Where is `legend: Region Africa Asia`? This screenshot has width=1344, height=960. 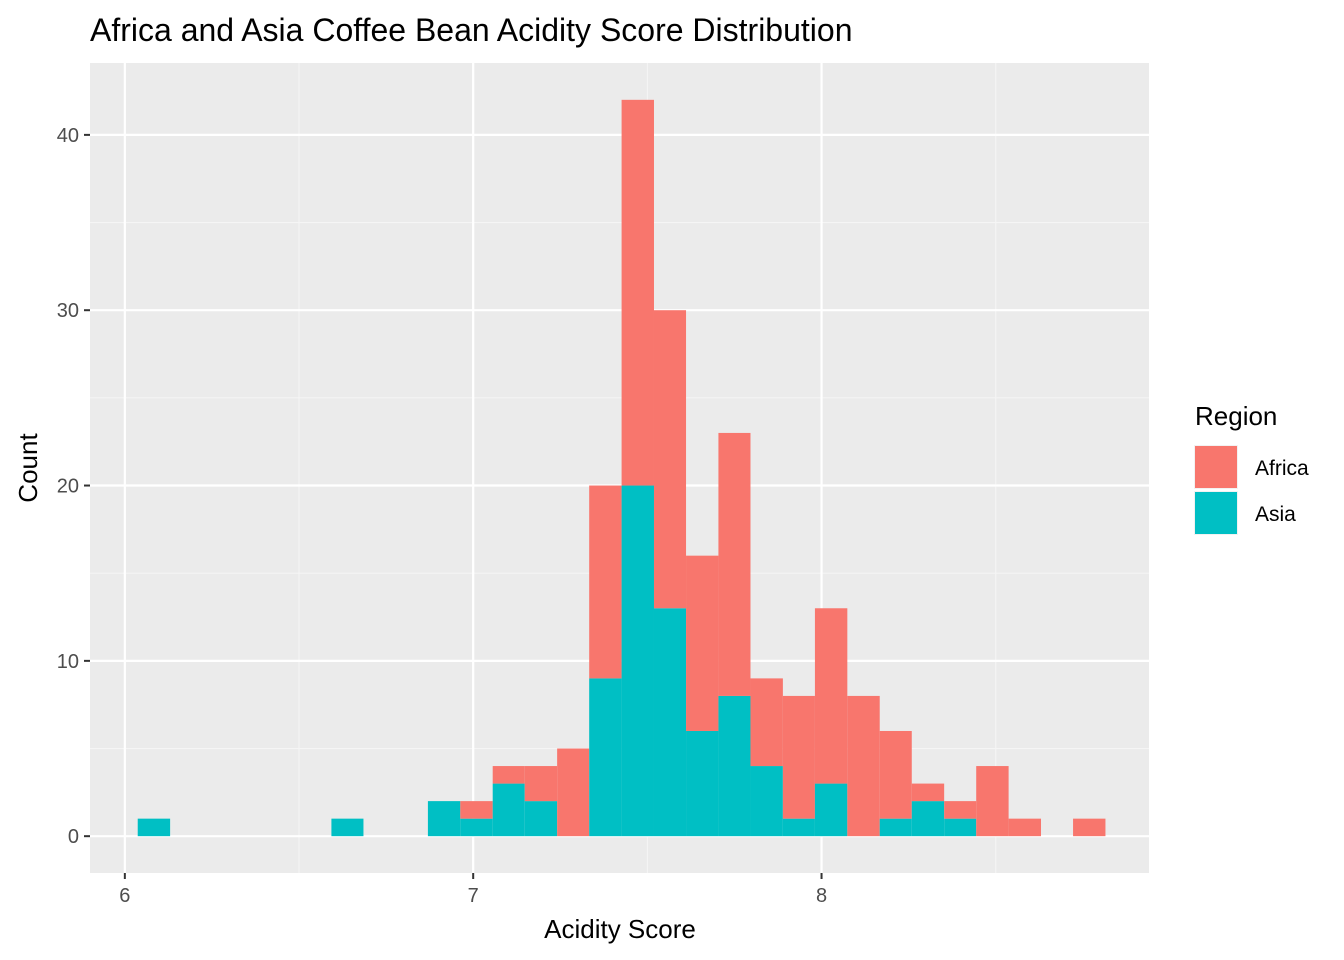 legend: Region Africa Asia is located at coordinates (1251, 468).